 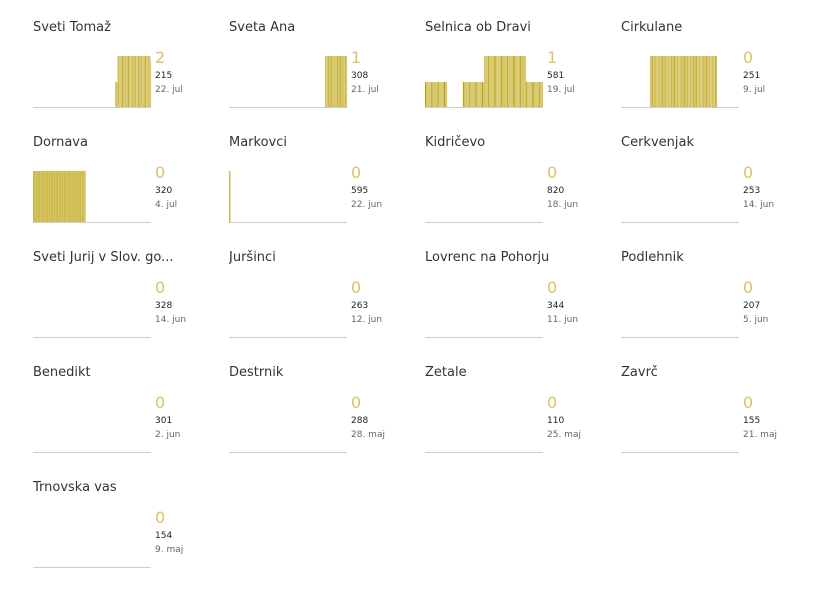 I want to click on total-cases-count: 288, so click(x=359, y=421).